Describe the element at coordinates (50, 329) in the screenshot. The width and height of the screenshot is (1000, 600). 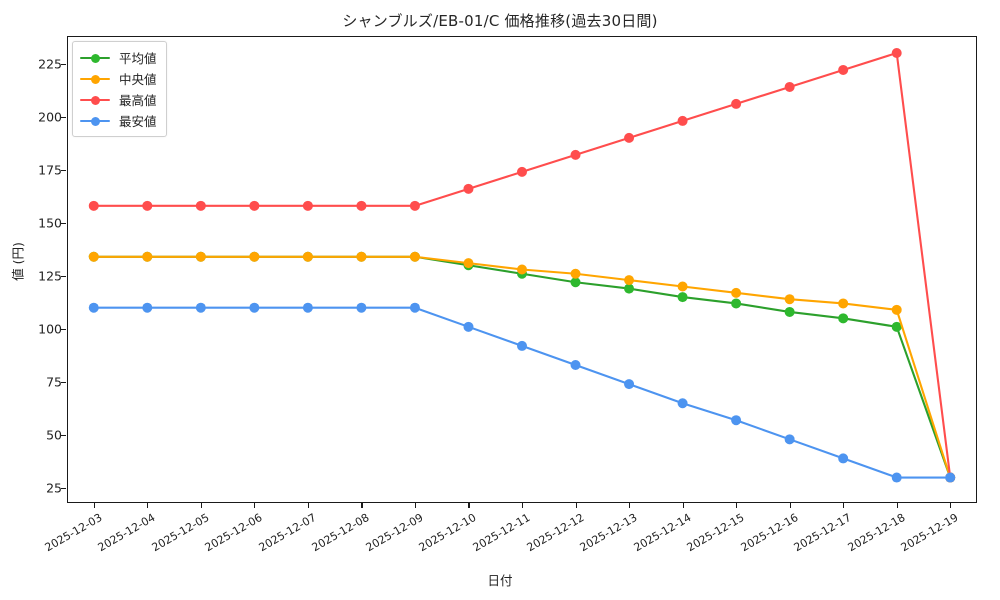
I see `y-axis-tick-label: 100` at that location.